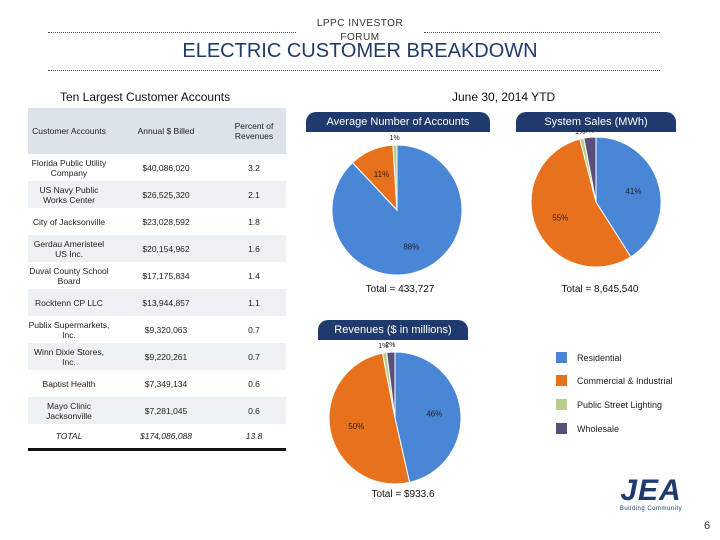 The image size is (720, 540). Describe the element at coordinates (400, 289) in the screenshot. I see `chart-total-accounts: Total = 433,727` at that location.